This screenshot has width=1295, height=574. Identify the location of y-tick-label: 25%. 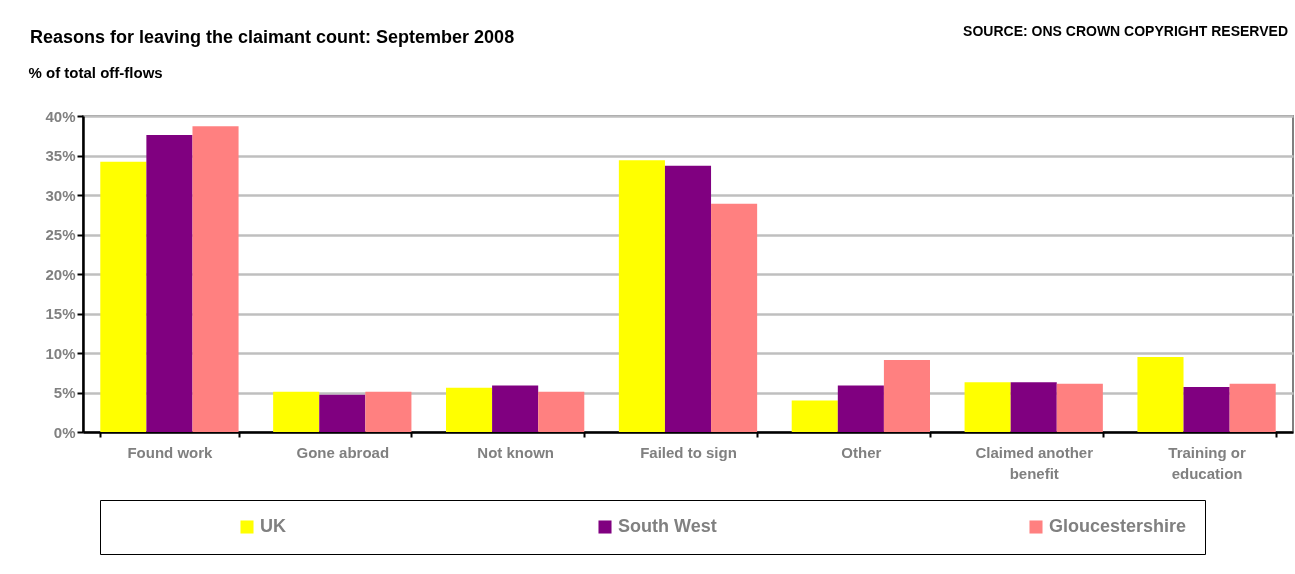
(60, 234).